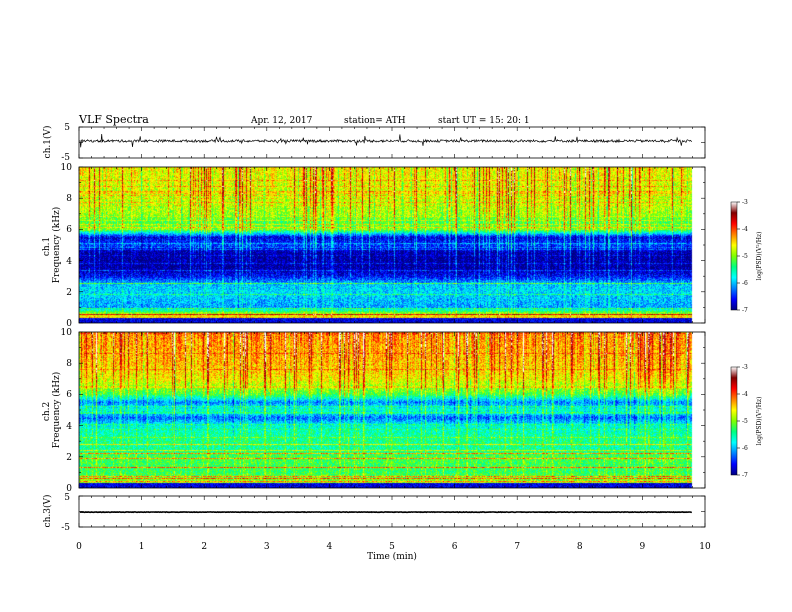 The width and height of the screenshot is (792, 612). Describe the element at coordinates (65, 528) in the screenshot. I see `ch3-ytick-bottom: -5` at that location.